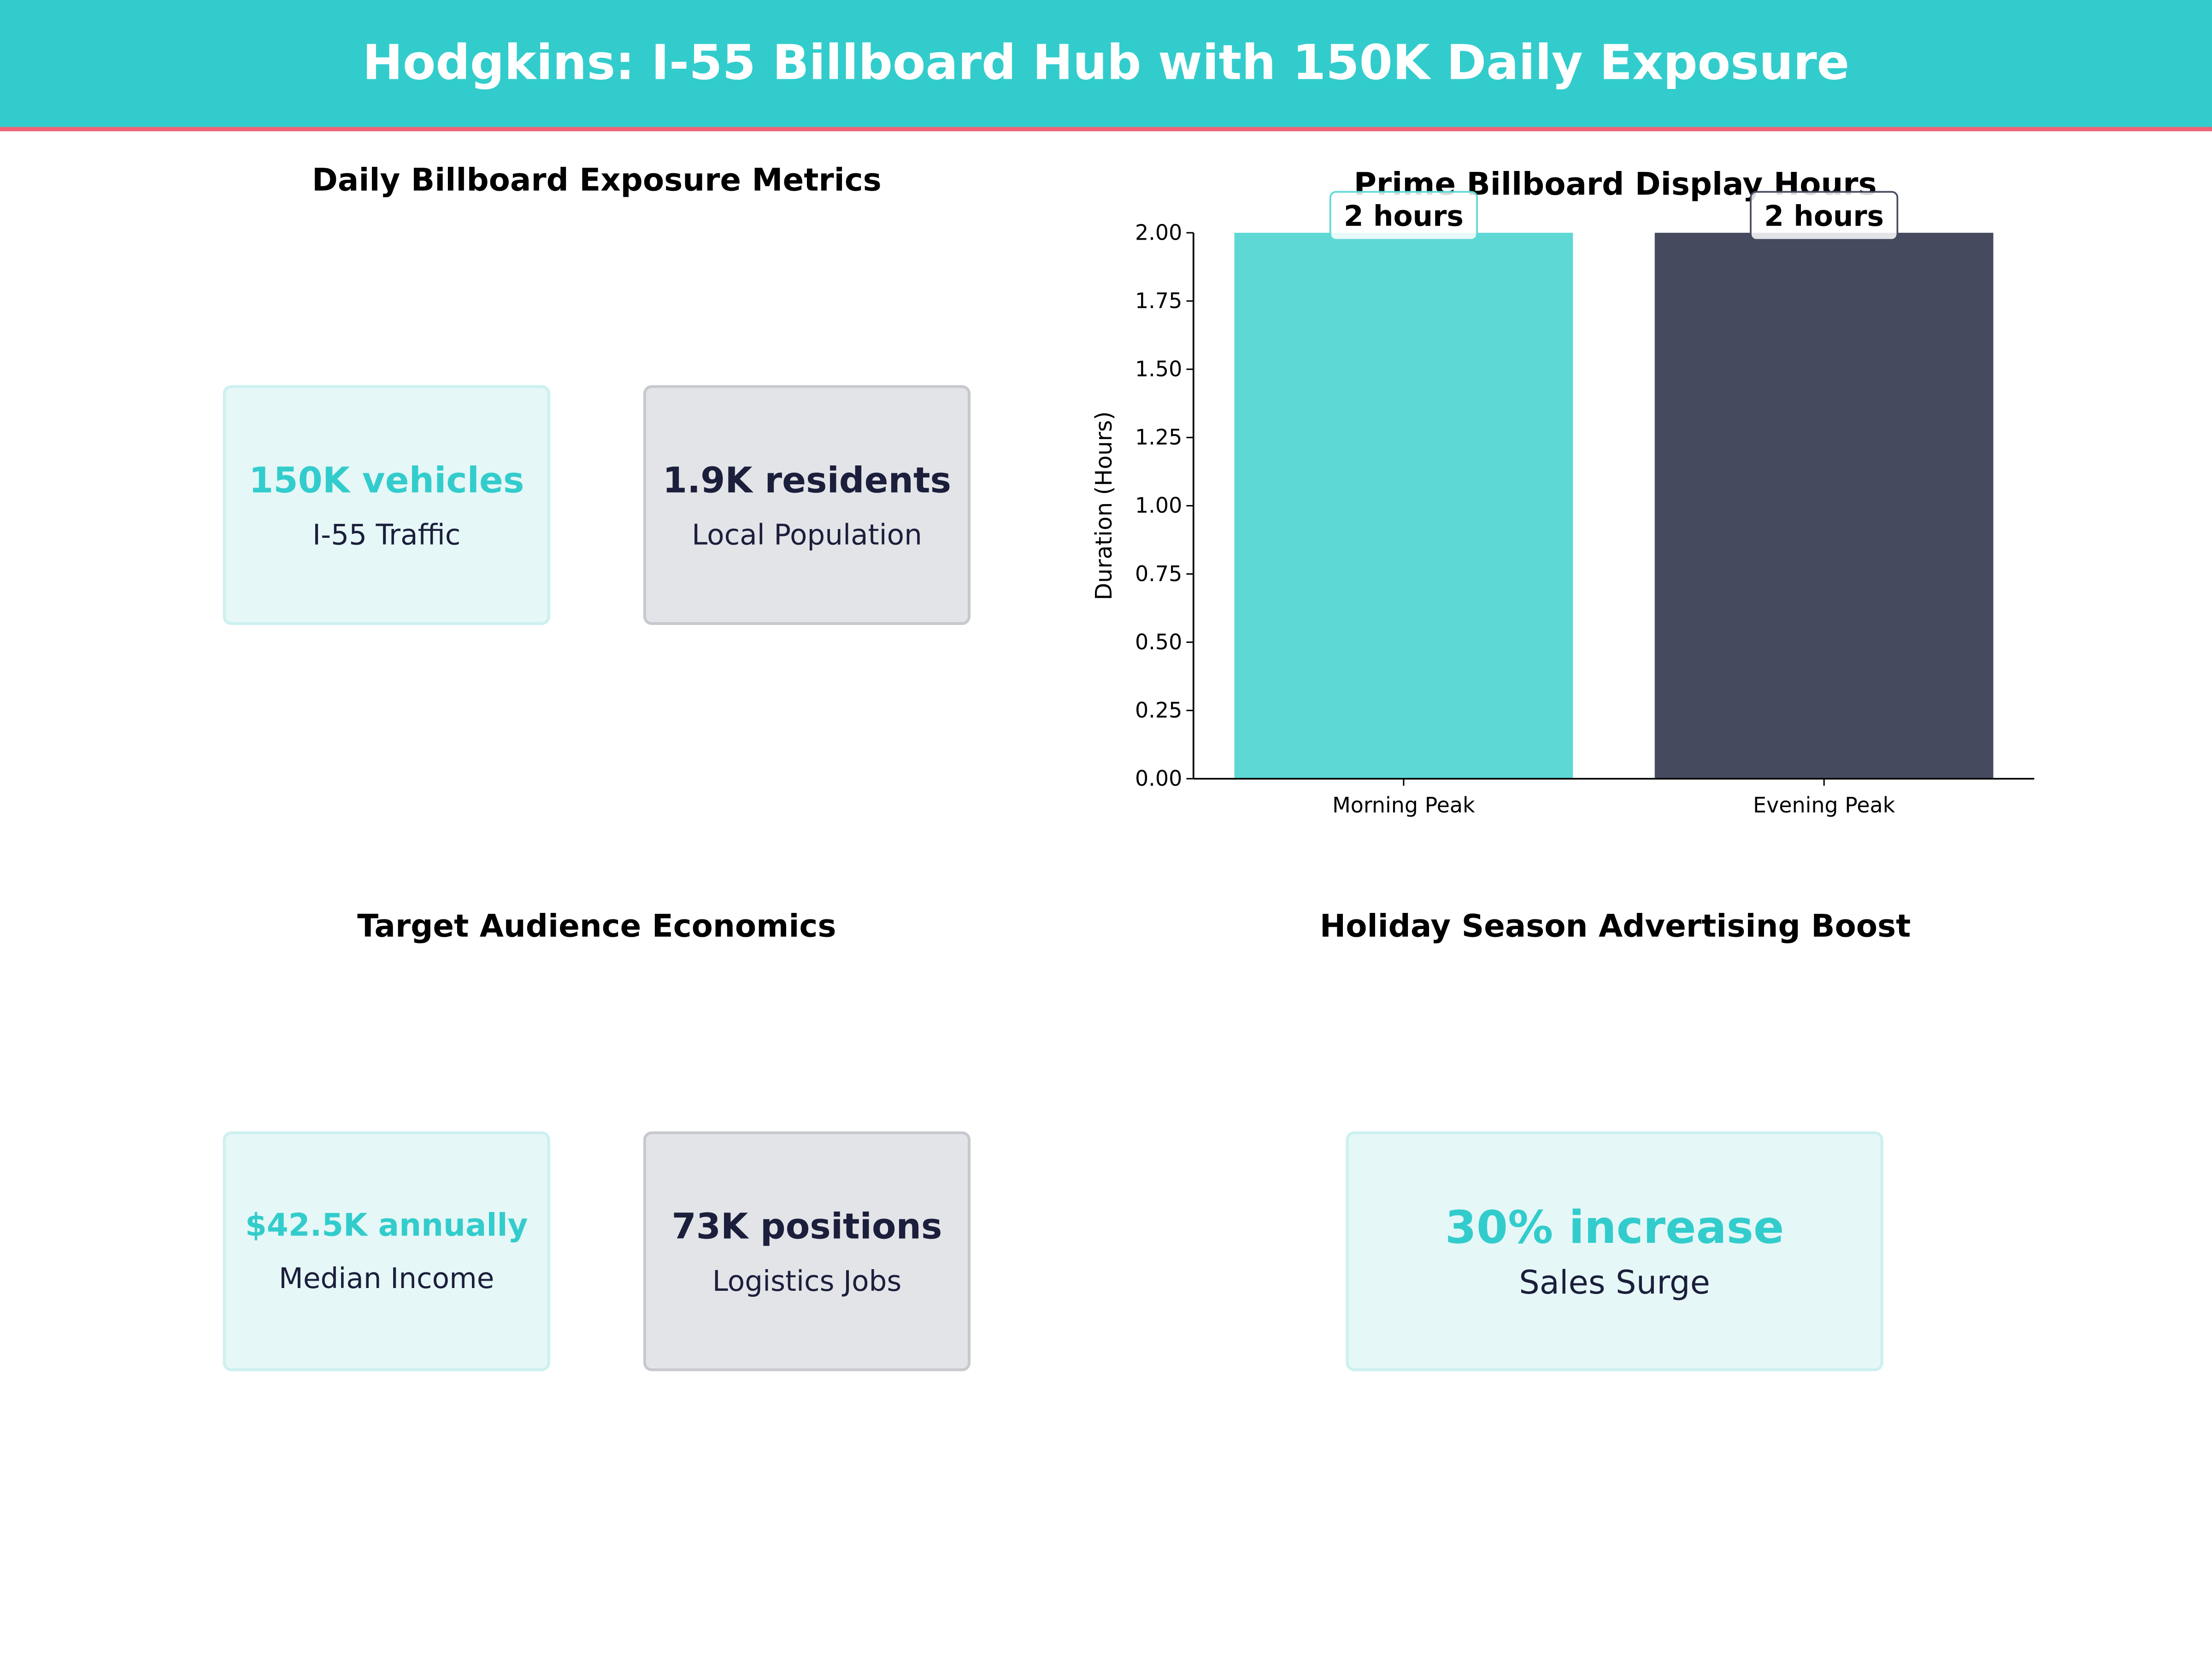 The height and width of the screenshot is (1659, 2212). I want to click on y-tick-label: 1.75, so click(1158, 300).